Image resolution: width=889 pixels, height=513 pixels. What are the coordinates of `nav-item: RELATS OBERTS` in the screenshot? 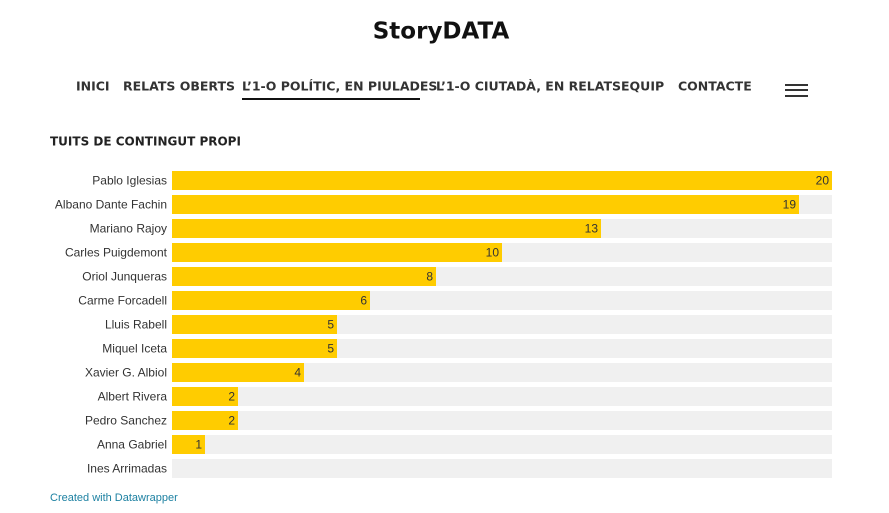 It's located at (179, 86).